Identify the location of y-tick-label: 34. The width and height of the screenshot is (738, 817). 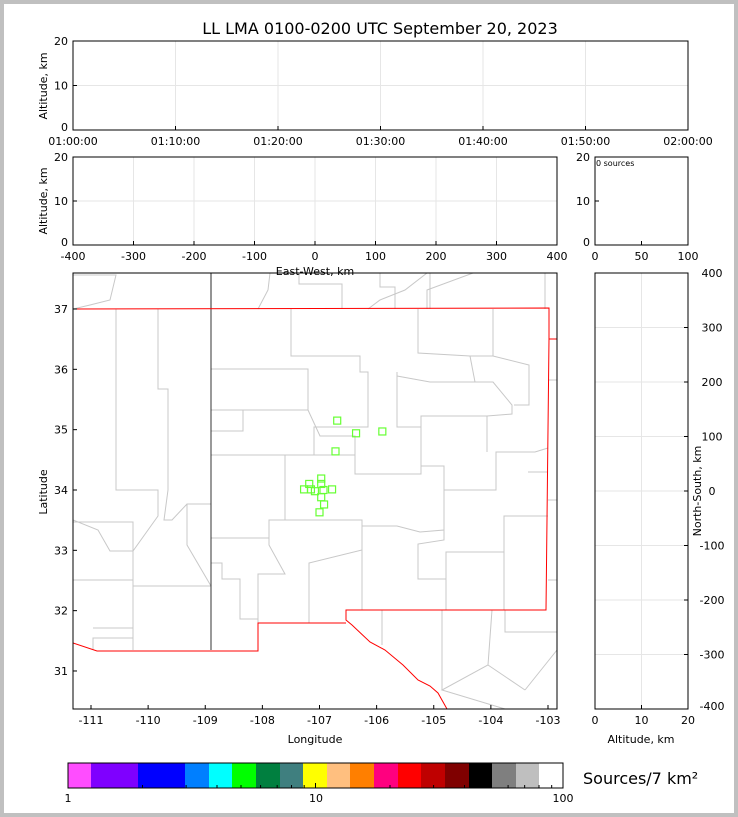
(61, 490).